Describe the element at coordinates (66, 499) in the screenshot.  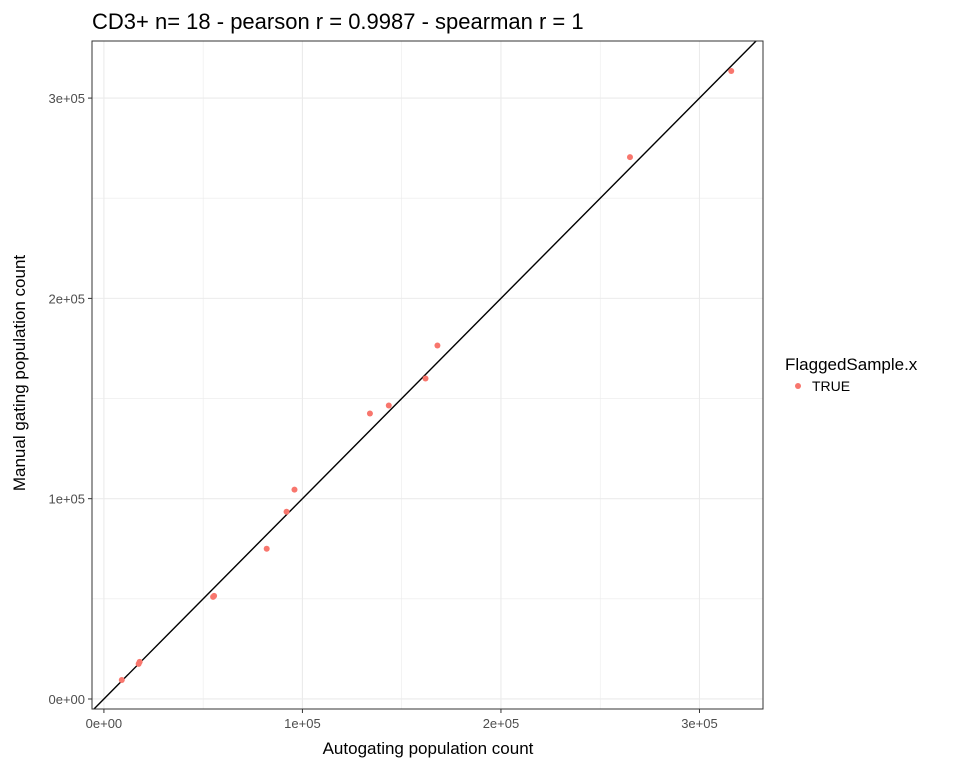
I see `y-tick-label: 1e+05` at that location.